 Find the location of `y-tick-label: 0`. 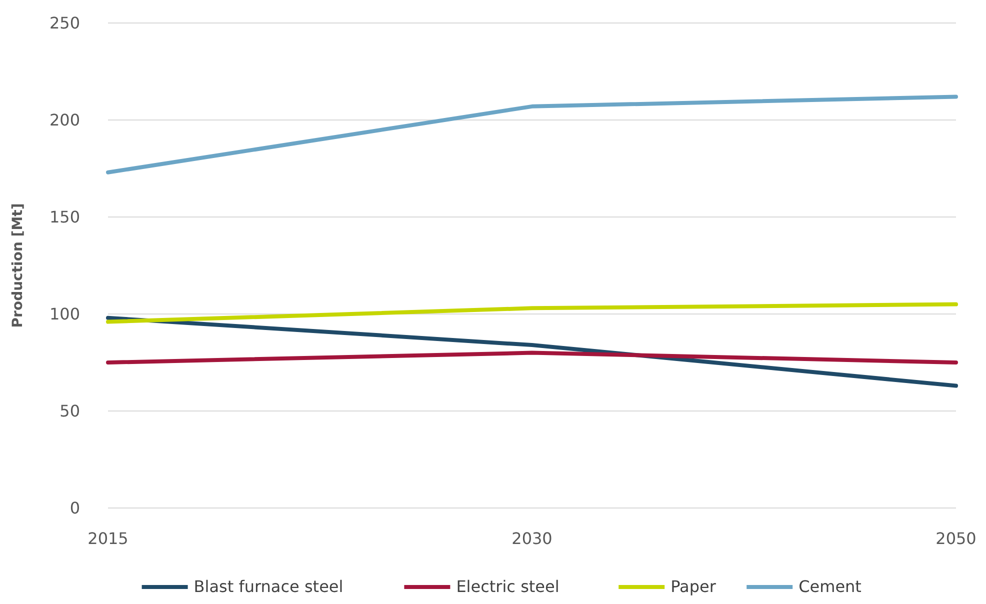

y-tick-label: 0 is located at coordinates (75, 508).